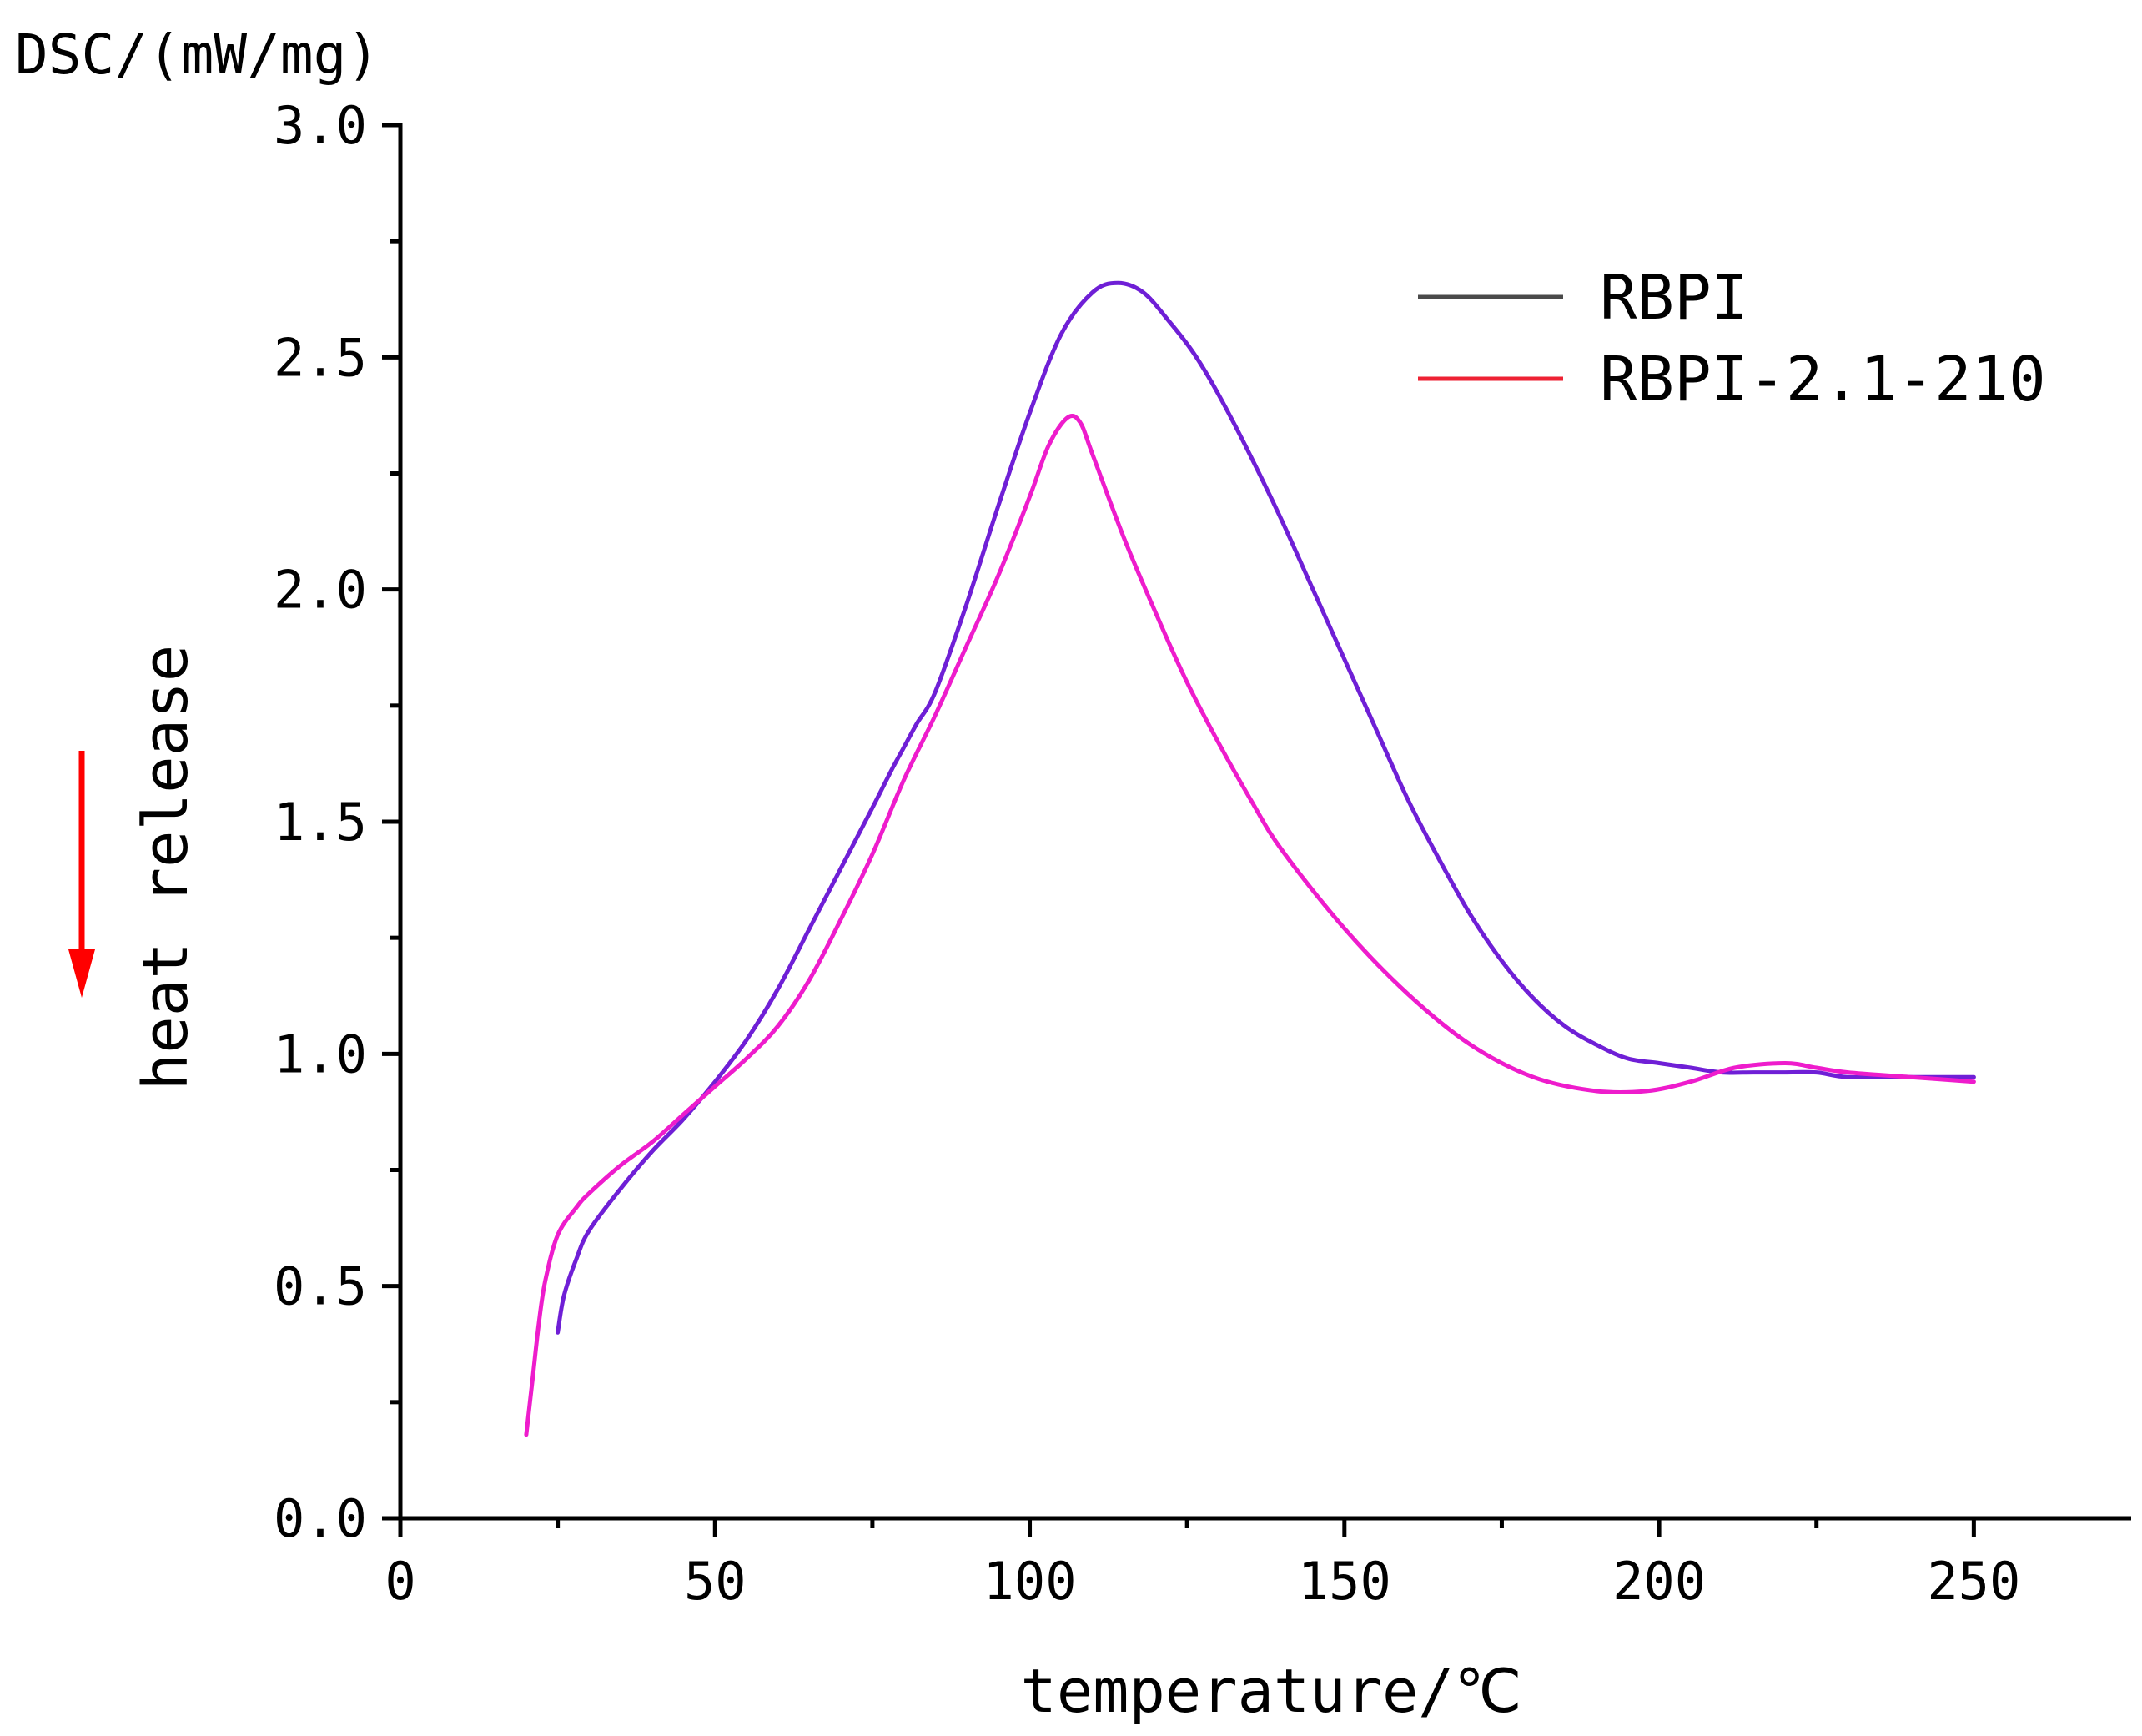 The height and width of the screenshot is (1736, 2142). What do you see at coordinates (400, 1581) in the screenshot?
I see `x-tick-label: 0` at bounding box center [400, 1581].